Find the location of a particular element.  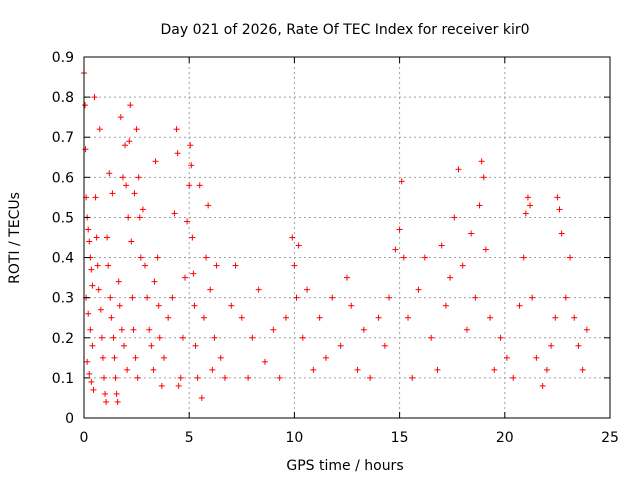

y-tick-label: 0.4 is located at coordinates (63, 259).